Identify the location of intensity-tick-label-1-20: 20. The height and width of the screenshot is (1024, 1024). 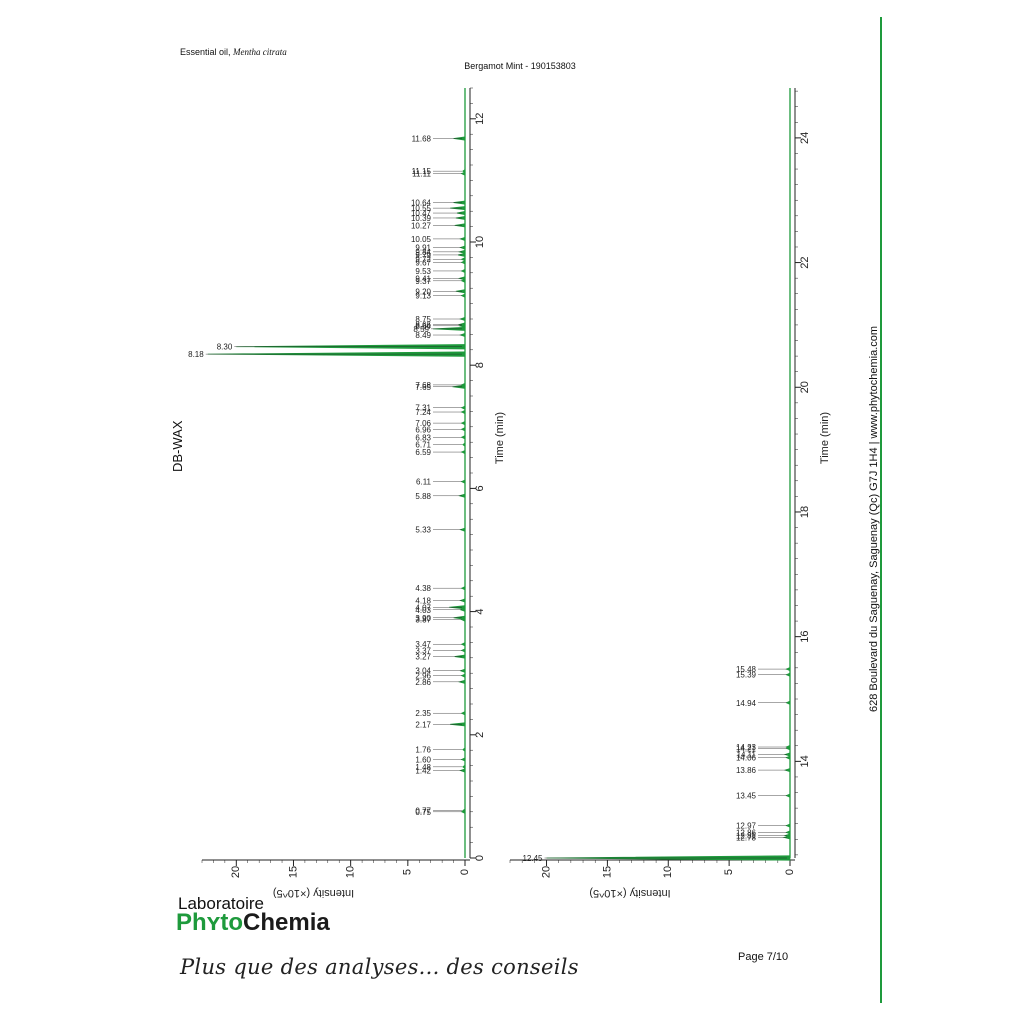
(236, 872).